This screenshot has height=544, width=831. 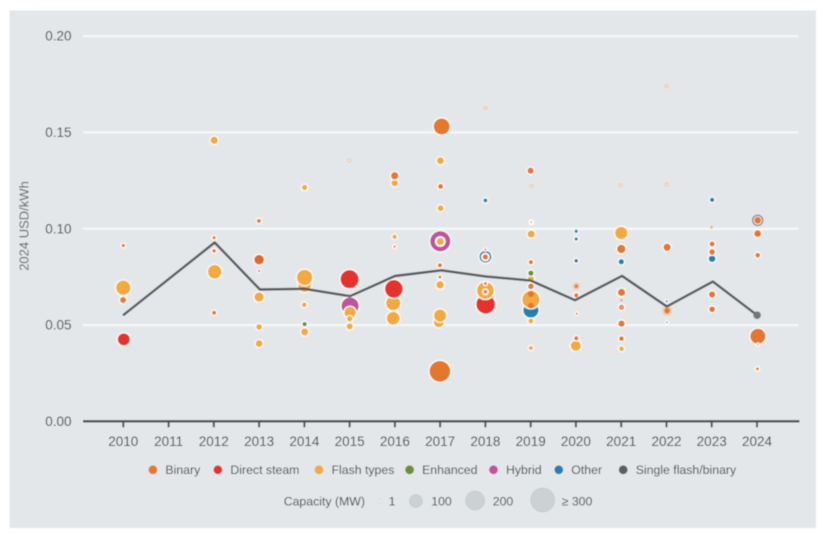 What do you see at coordinates (264, 470) in the screenshot?
I see `svg-text: Direct steam` at bounding box center [264, 470].